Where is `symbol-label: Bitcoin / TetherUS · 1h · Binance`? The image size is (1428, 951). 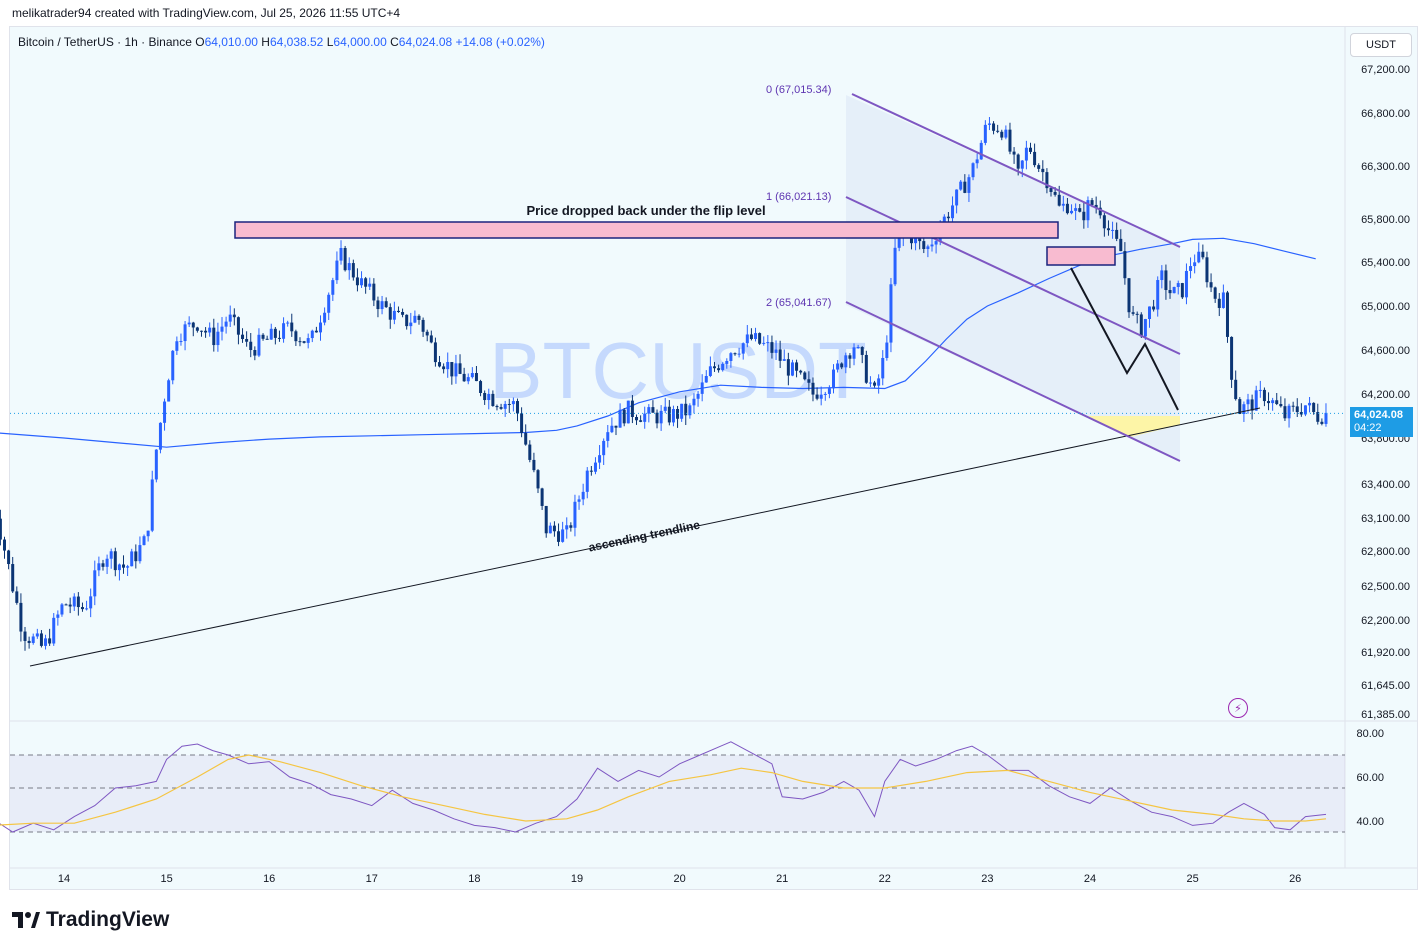 symbol-label: Bitcoin / TetherUS · 1h · Binance is located at coordinates (105, 42).